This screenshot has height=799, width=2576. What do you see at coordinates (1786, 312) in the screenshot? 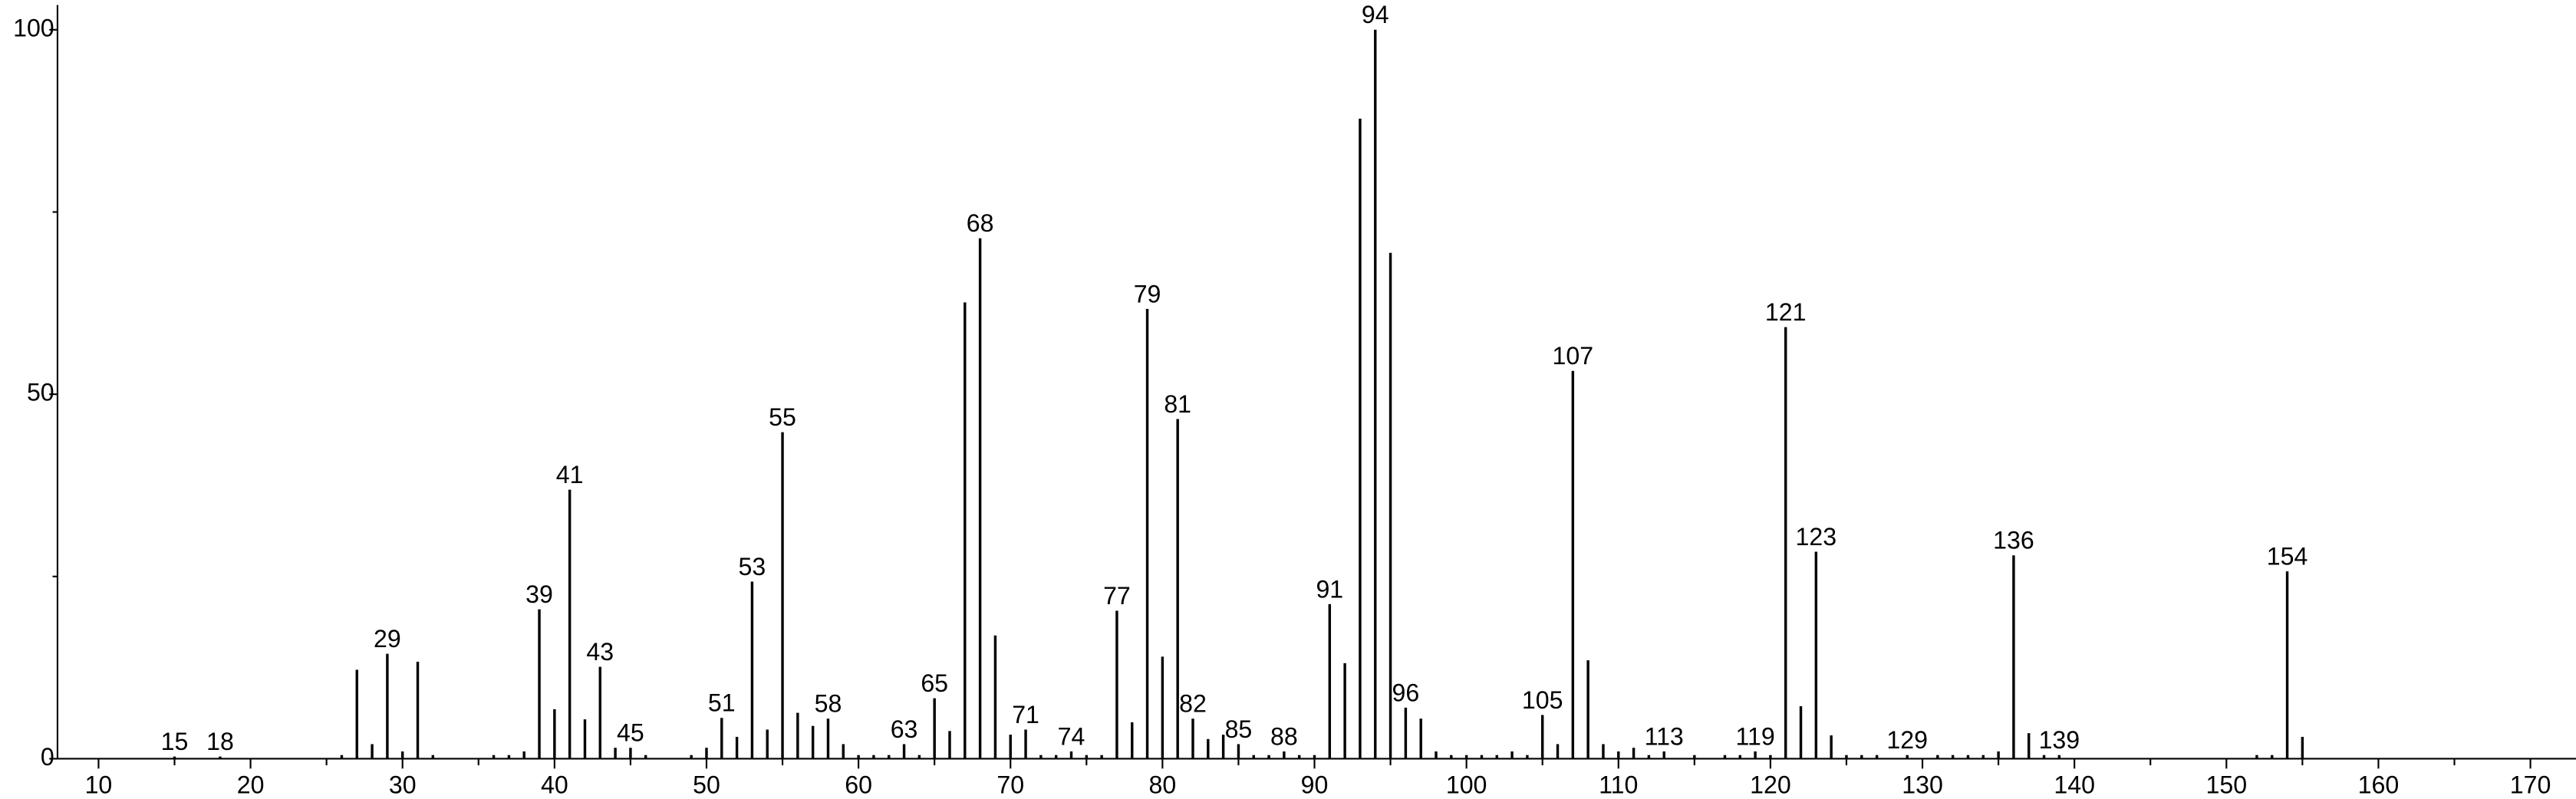
I see `peak-label: 121` at bounding box center [1786, 312].